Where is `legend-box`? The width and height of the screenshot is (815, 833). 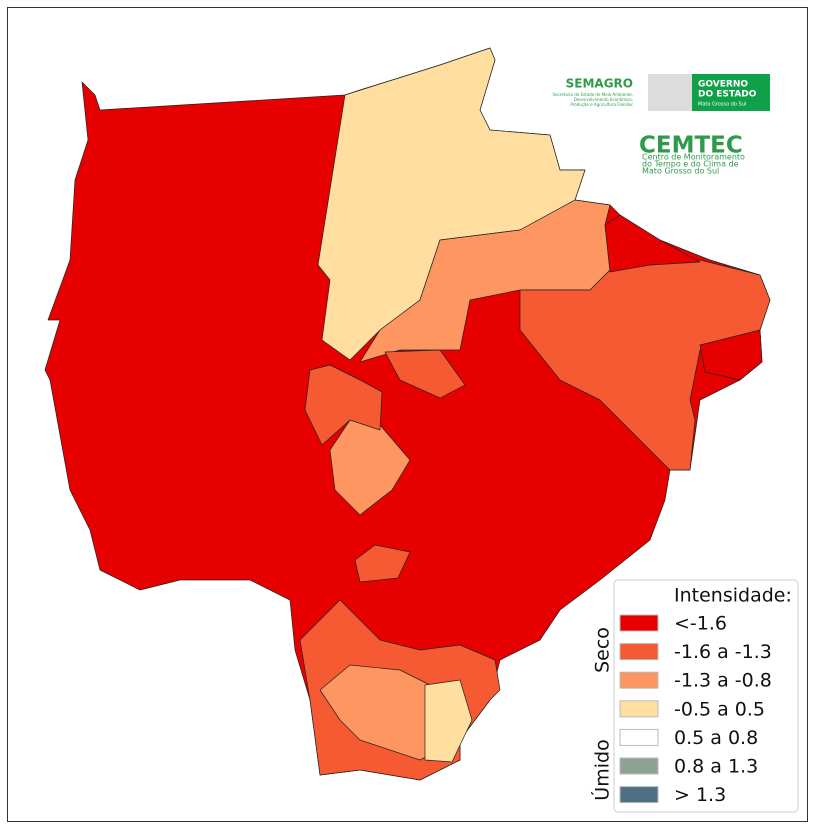 legend-box is located at coordinates (706, 696).